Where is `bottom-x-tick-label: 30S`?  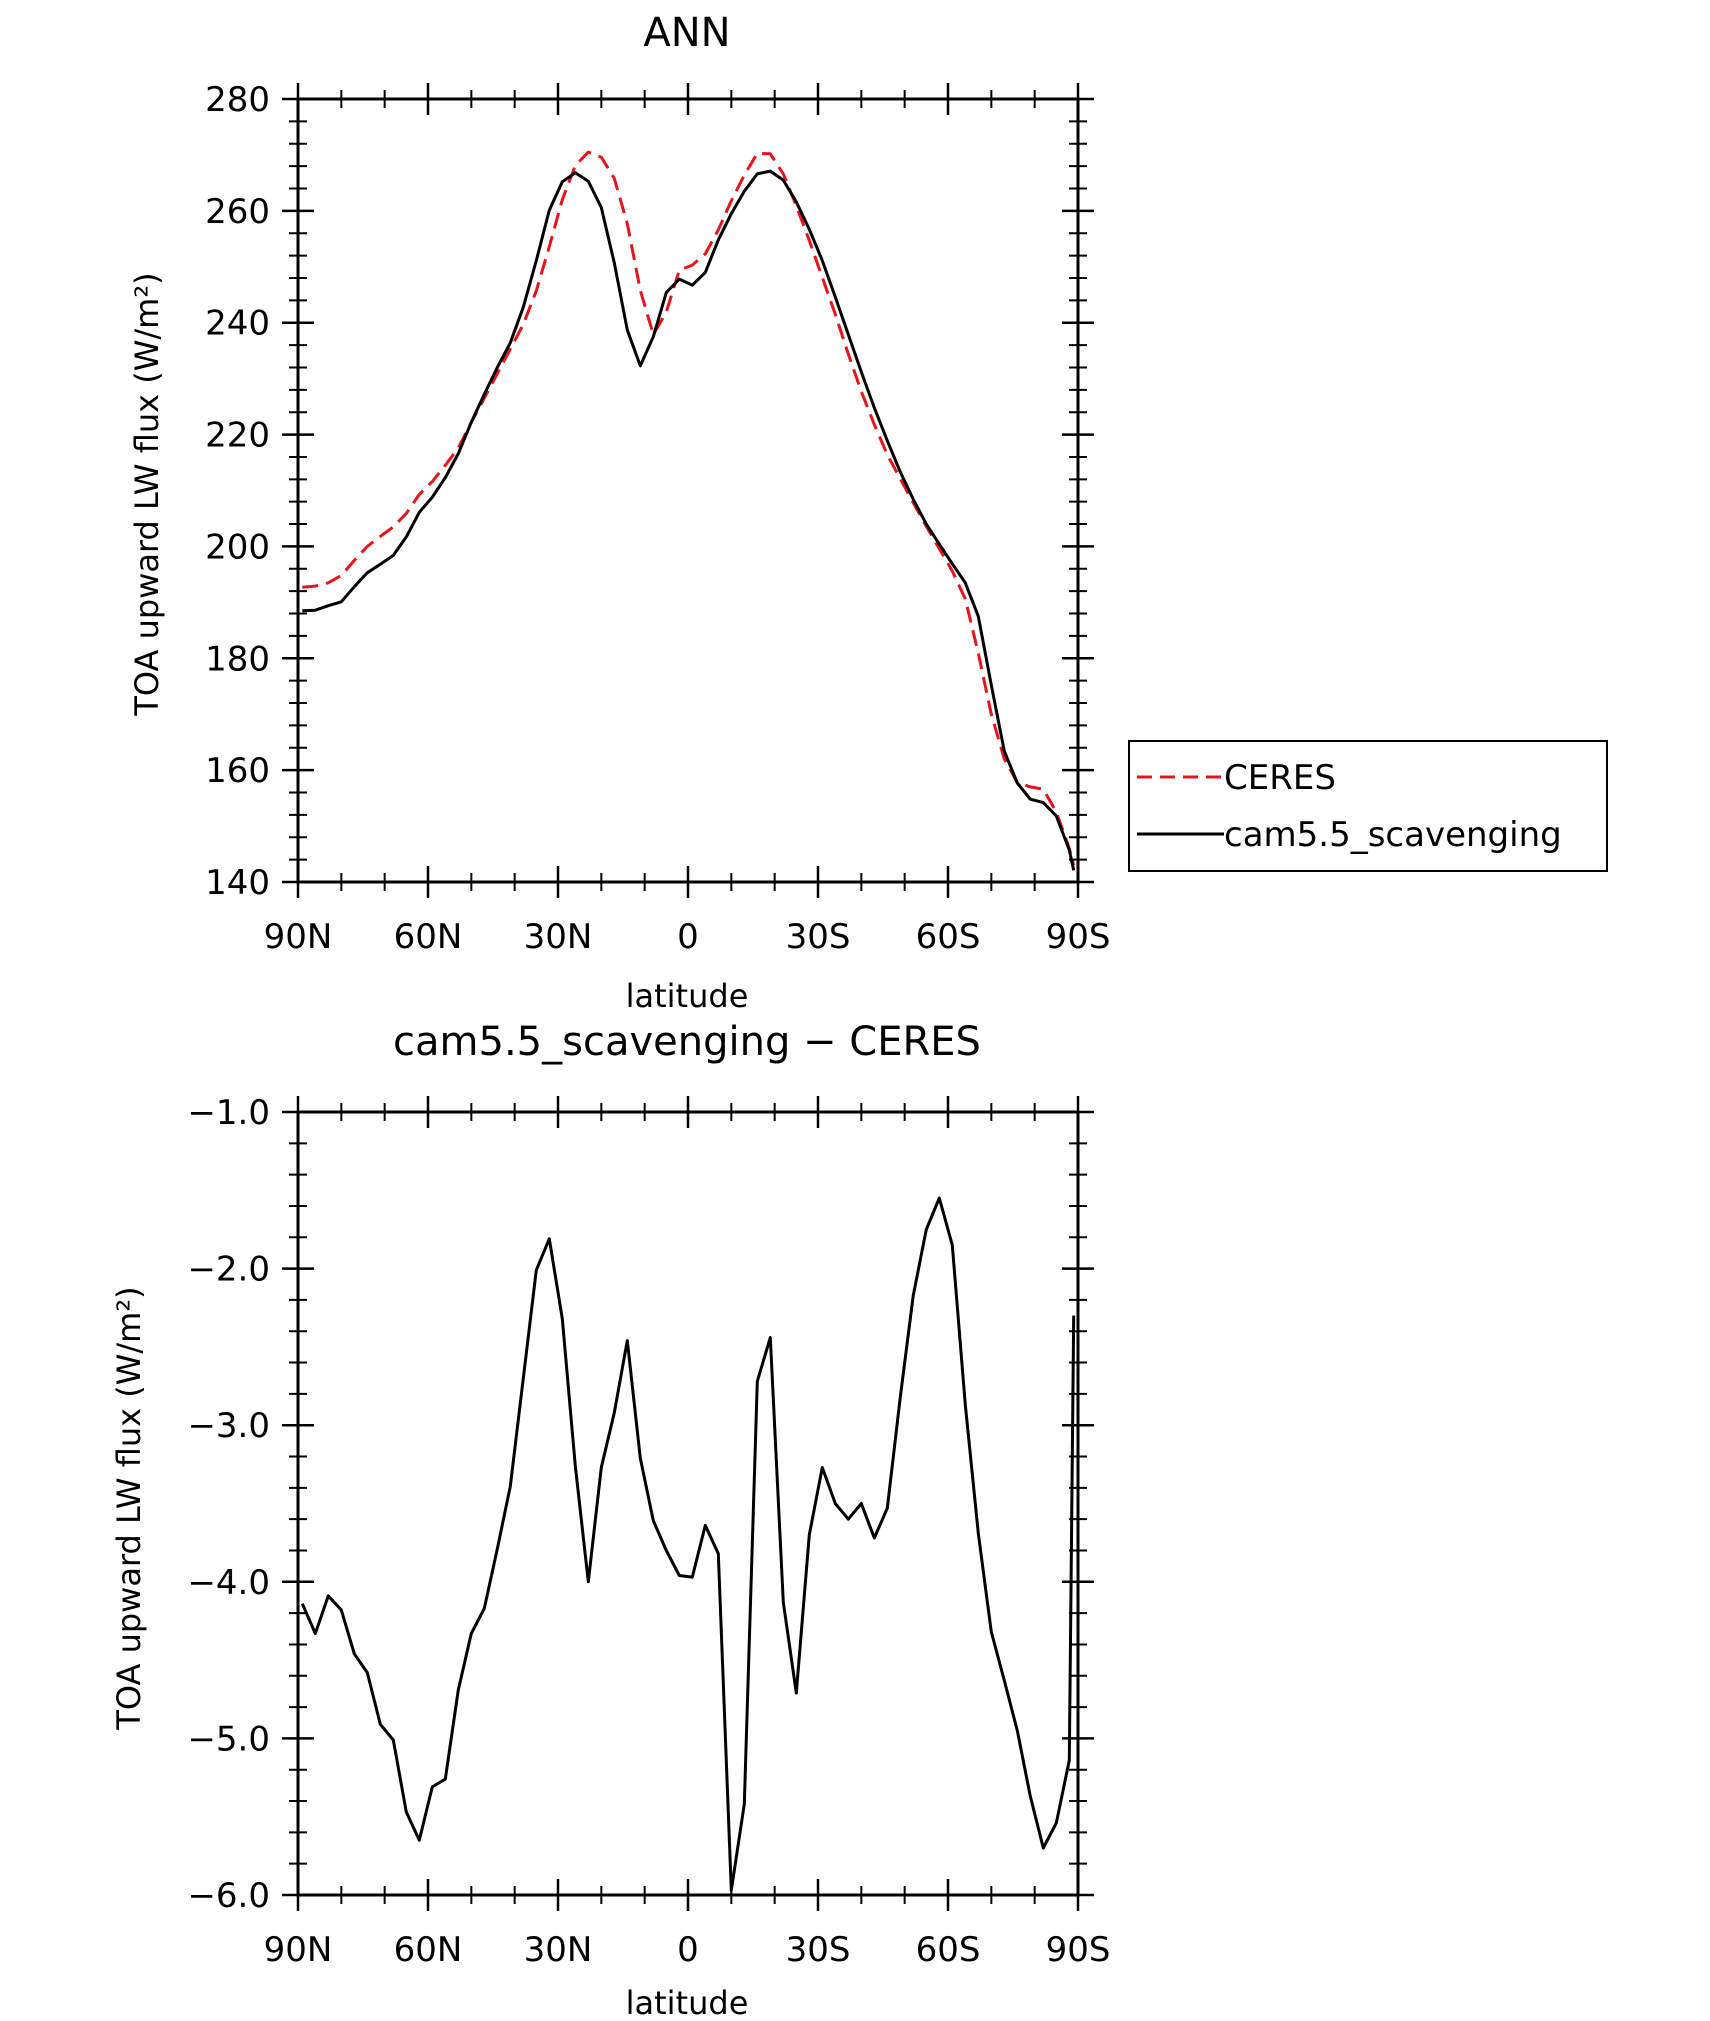
bottom-x-tick-label: 30S is located at coordinates (818, 1950).